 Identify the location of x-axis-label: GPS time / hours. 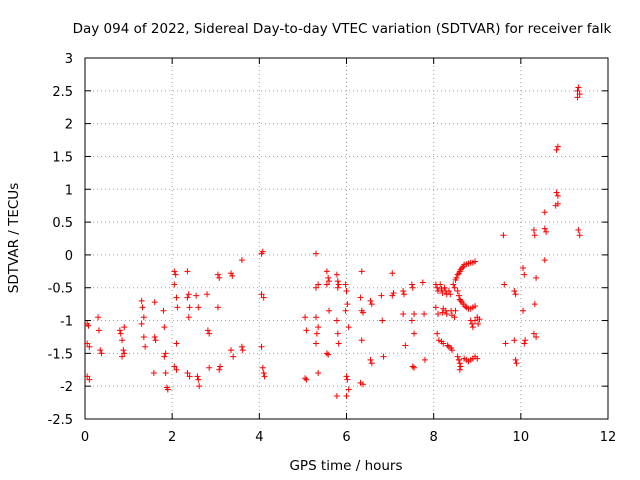
(345, 466).